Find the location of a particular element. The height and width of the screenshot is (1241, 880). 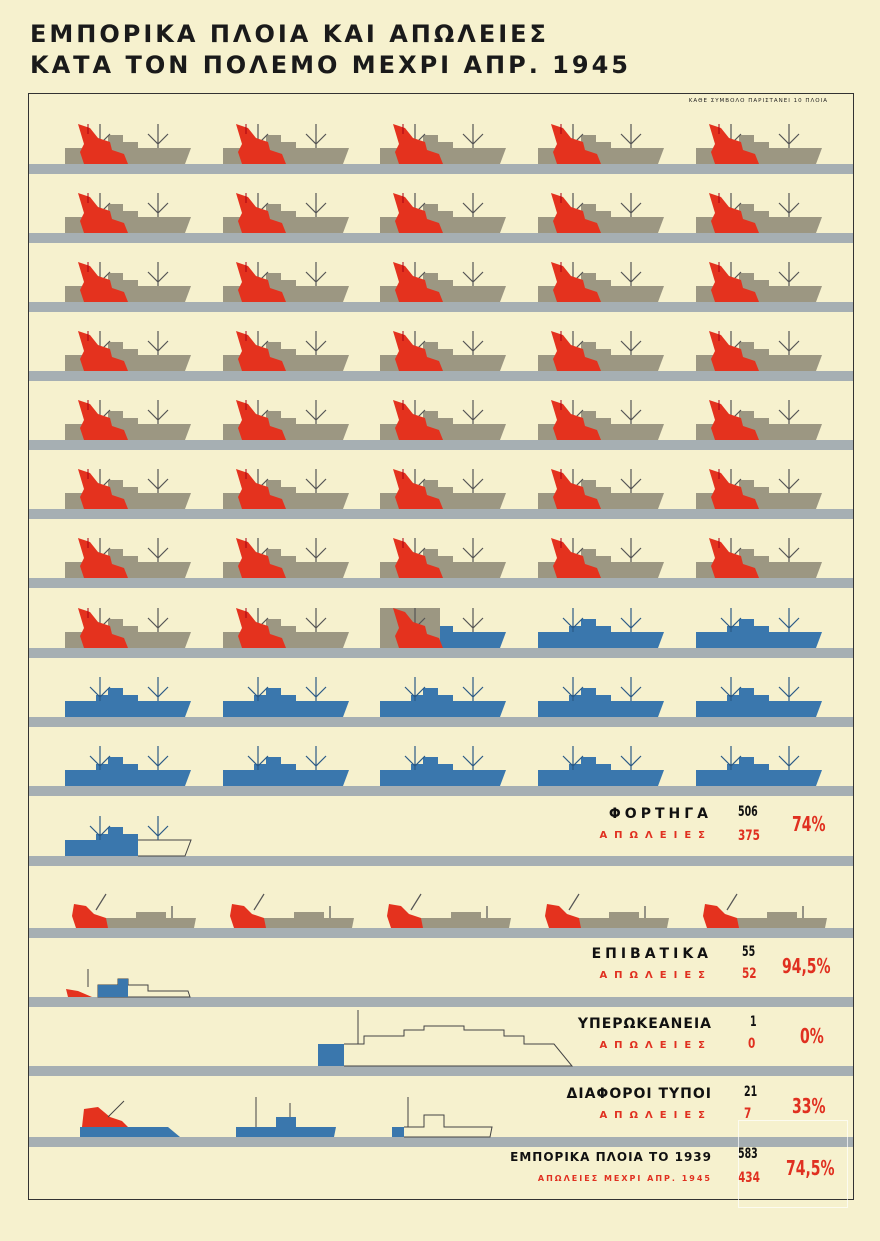

liner-total: 1 is located at coordinates (753, 1022).